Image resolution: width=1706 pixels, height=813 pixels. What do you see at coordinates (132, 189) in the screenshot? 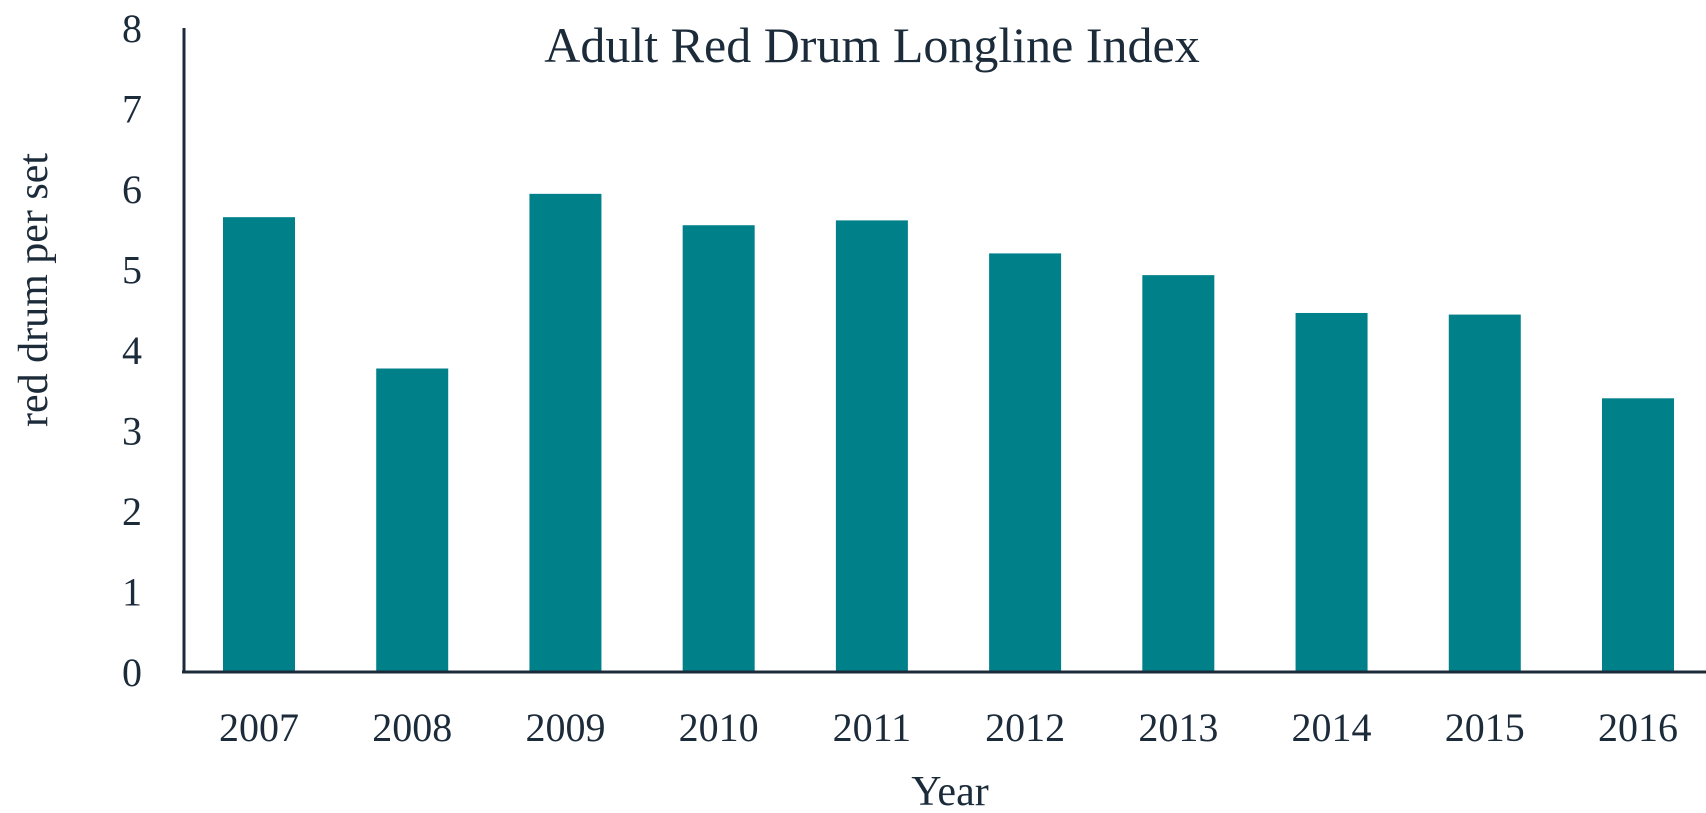
I see `y-tick-label: 6` at bounding box center [132, 189].